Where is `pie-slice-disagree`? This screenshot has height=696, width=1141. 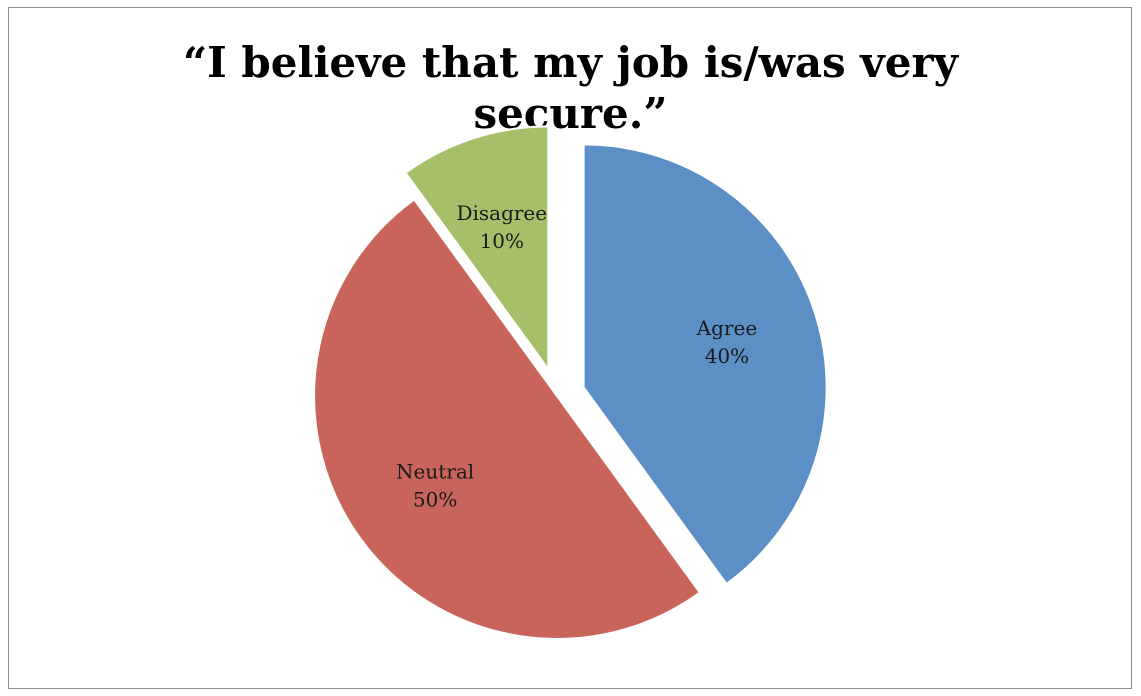 pie-slice-disagree is located at coordinates (477, 248).